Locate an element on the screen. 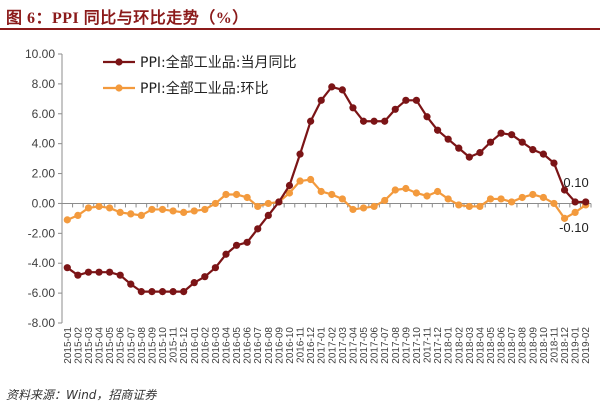 The height and width of the screenshot is (410, 600). x-tick-label: 2015-04 is located at coordinates (100, 345).